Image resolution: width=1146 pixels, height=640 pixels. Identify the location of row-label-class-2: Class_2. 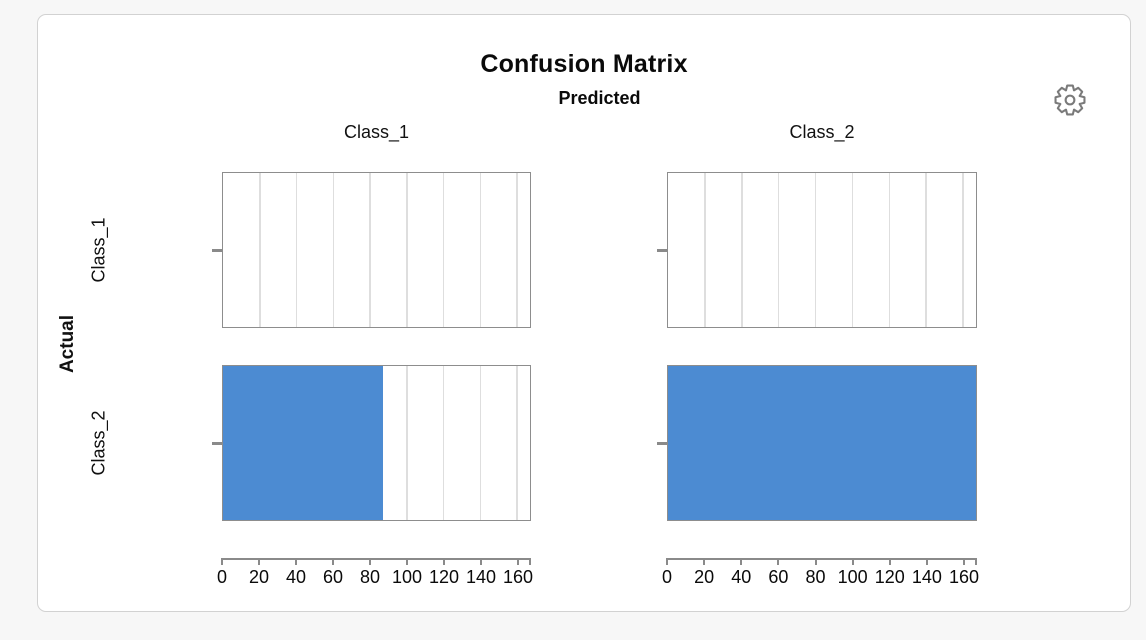
(98, 443).